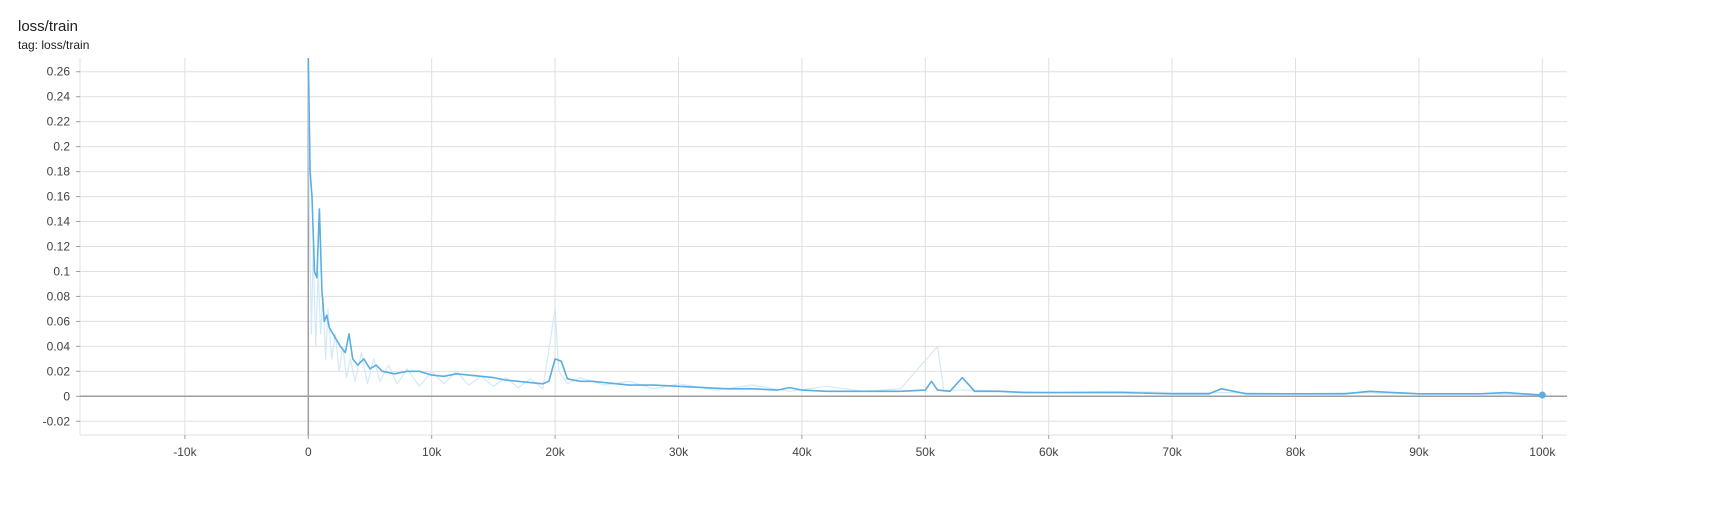  I want to click on x-tick-label: 40k, so click(802, 452).